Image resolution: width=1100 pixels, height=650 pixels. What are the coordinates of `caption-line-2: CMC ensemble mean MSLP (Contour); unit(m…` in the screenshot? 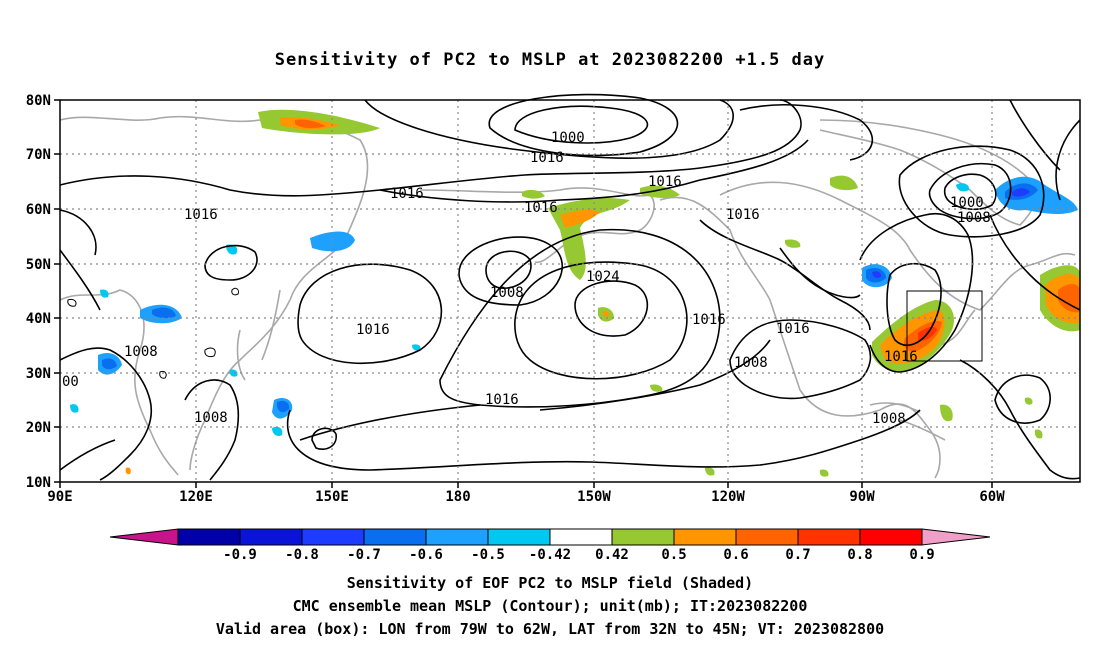 It's located at (550, 606).